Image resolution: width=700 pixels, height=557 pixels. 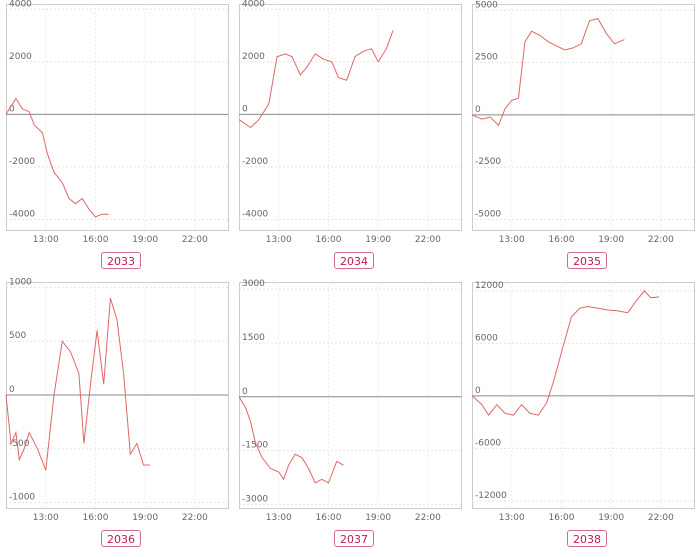 I want to click on panel-label: 2037, so click(x=354, y=538).